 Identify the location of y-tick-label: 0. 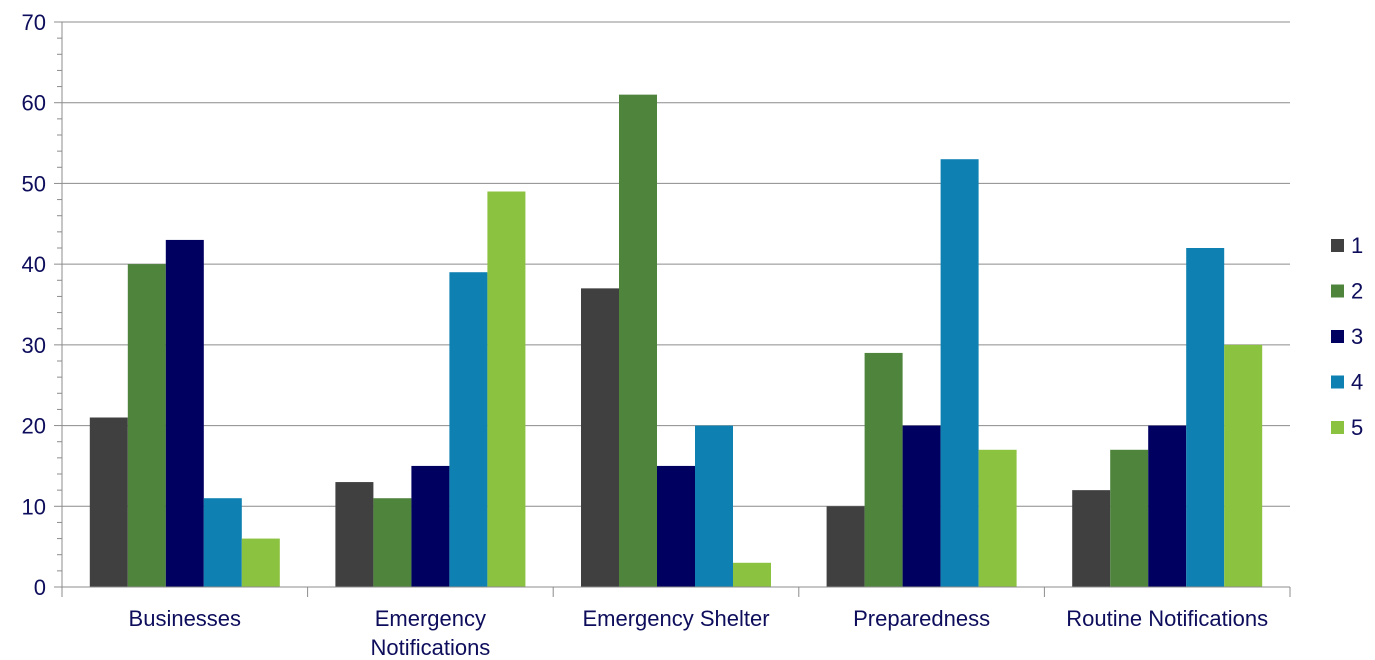
(40, 587).